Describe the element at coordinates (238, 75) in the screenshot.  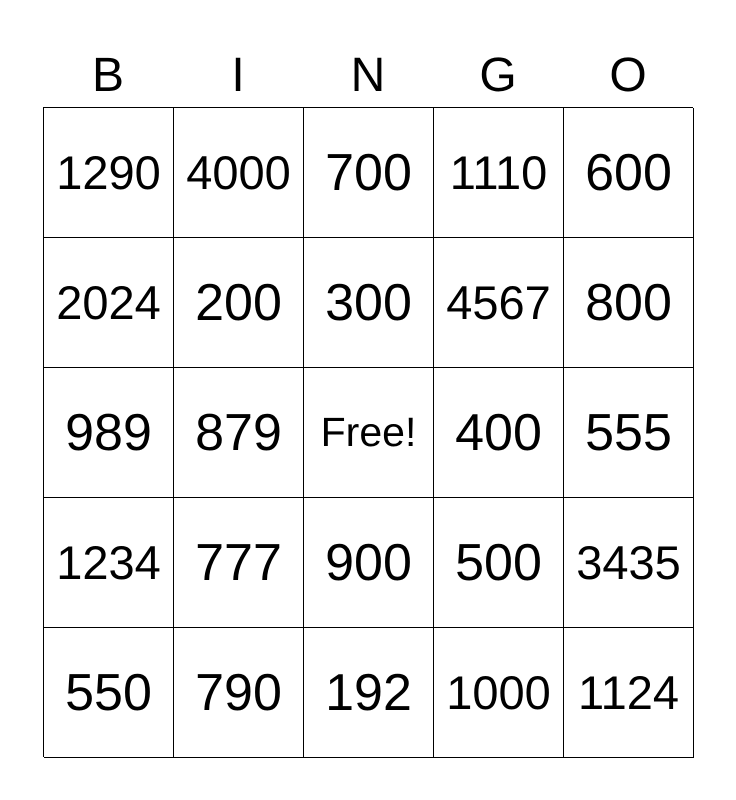
I see `header-letter-i: I` at that location.